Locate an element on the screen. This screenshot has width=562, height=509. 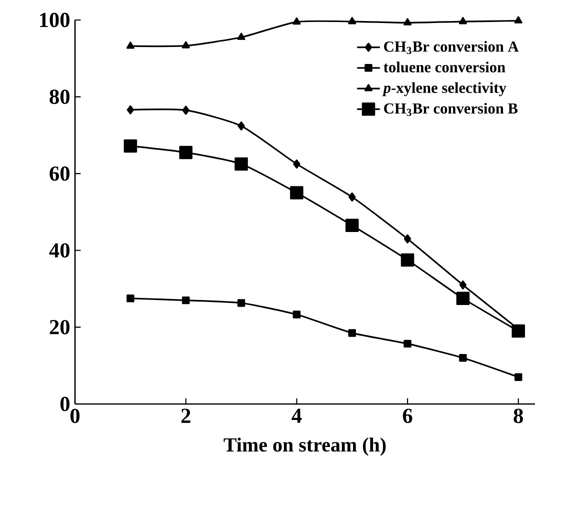
x-tick-label: 0 is located at coordinates (75, 416).